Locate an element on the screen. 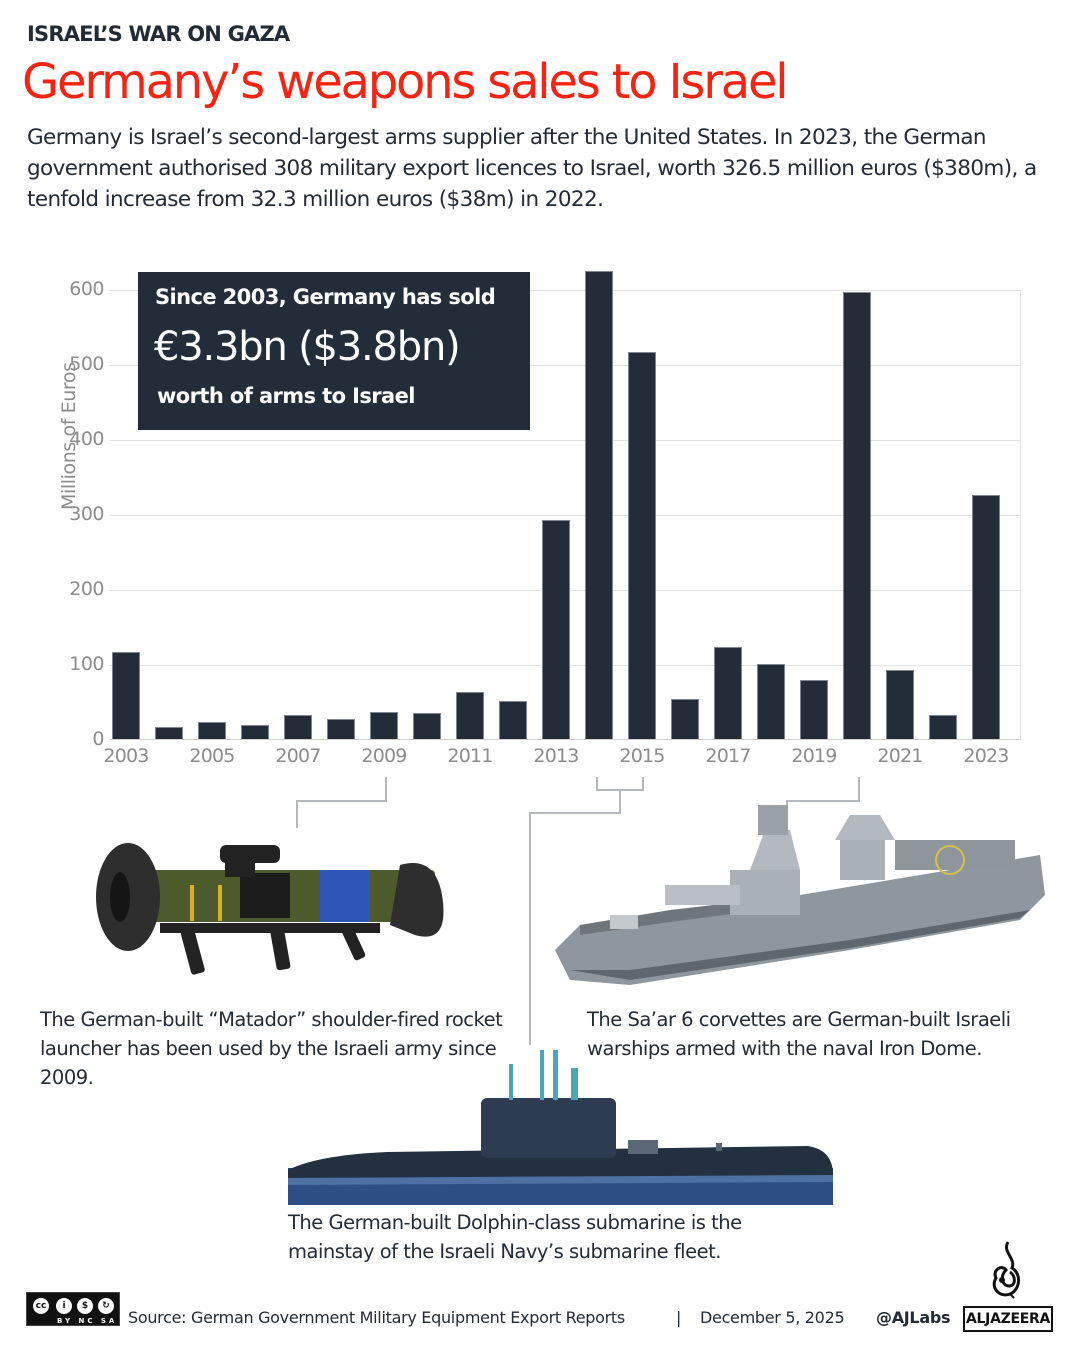 The width and height of the screenshot is (1081, 1350). x-tick-label: 2015 is located at coordinates (642, 756).